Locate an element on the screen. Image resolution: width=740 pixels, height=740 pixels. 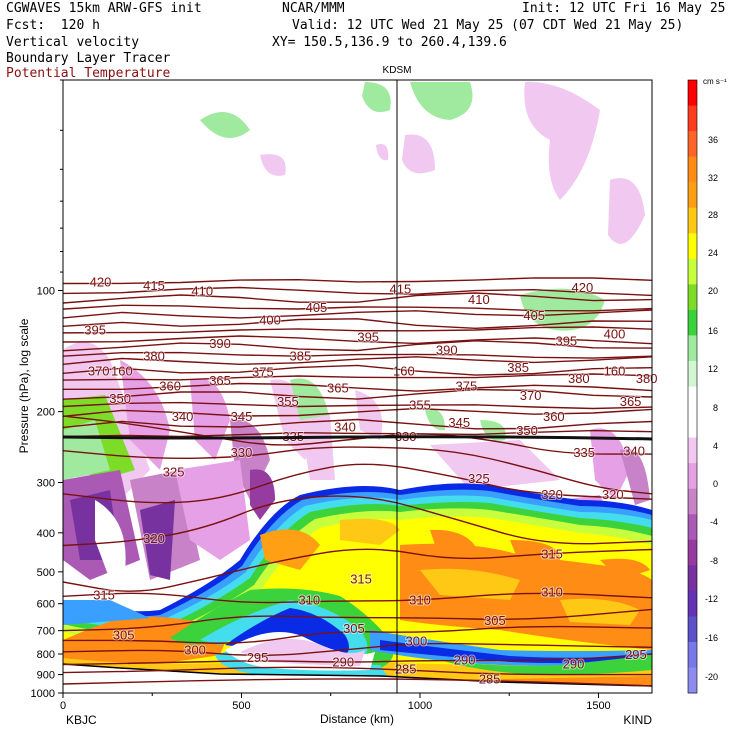
field-potential-temperature: Potential Temperature is located at coordinates (88, 73).